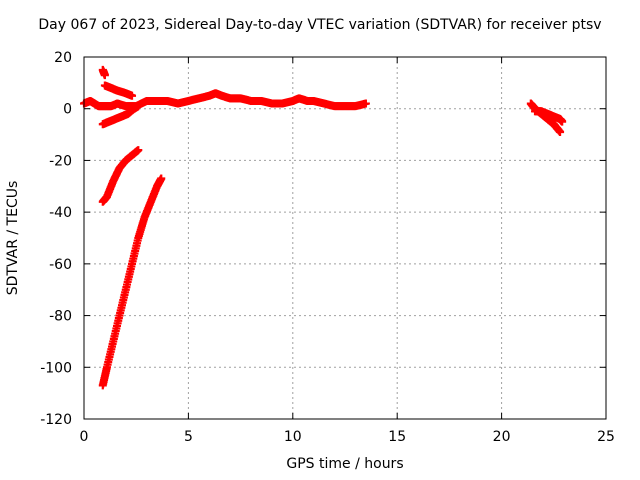 This screenshot has height=480, width=640. Describe the element at coordinates (84, 437) in the screenshot. I see `x-tick-label: 0` at that location.